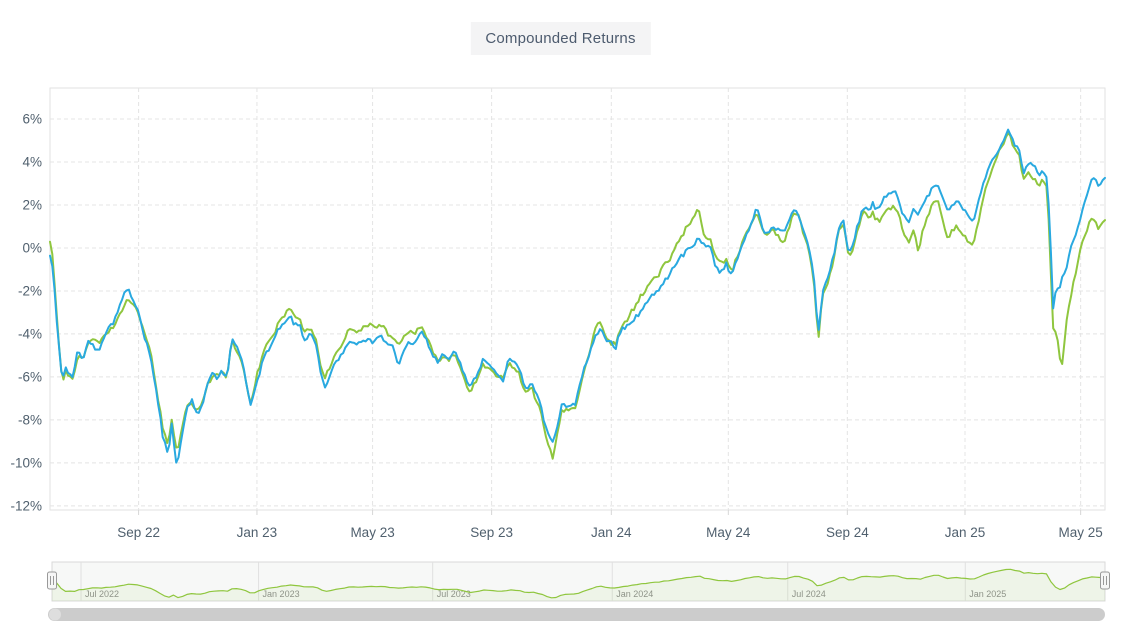  Describe the element at coordinates (30, 333) in the screenshot. I see `y-axis-label: -4%` at that location.